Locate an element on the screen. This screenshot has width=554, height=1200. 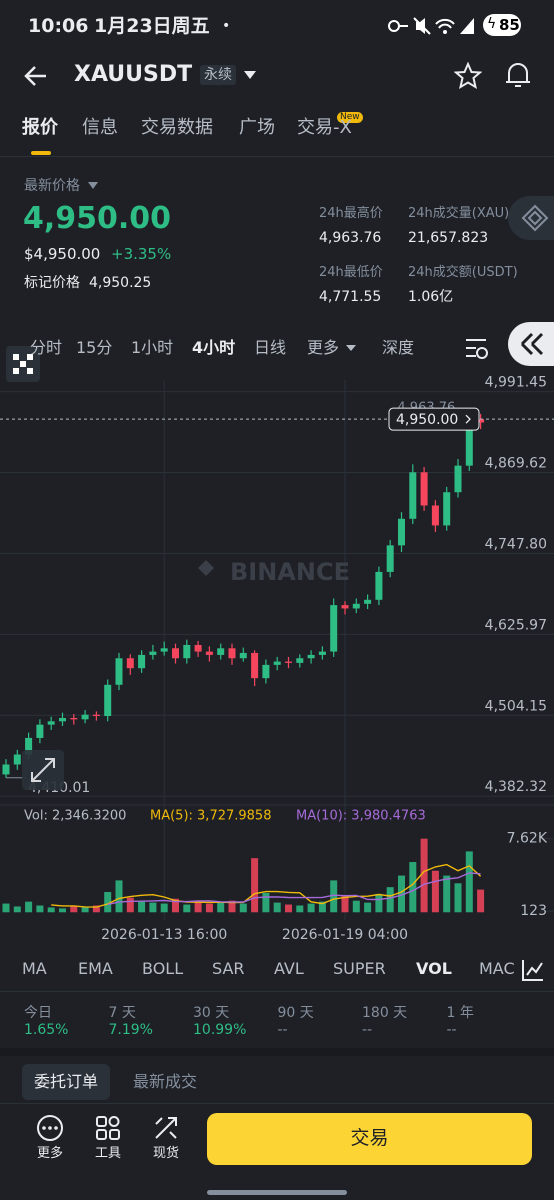
order-tab-active is located at coordinates (66, 1082).